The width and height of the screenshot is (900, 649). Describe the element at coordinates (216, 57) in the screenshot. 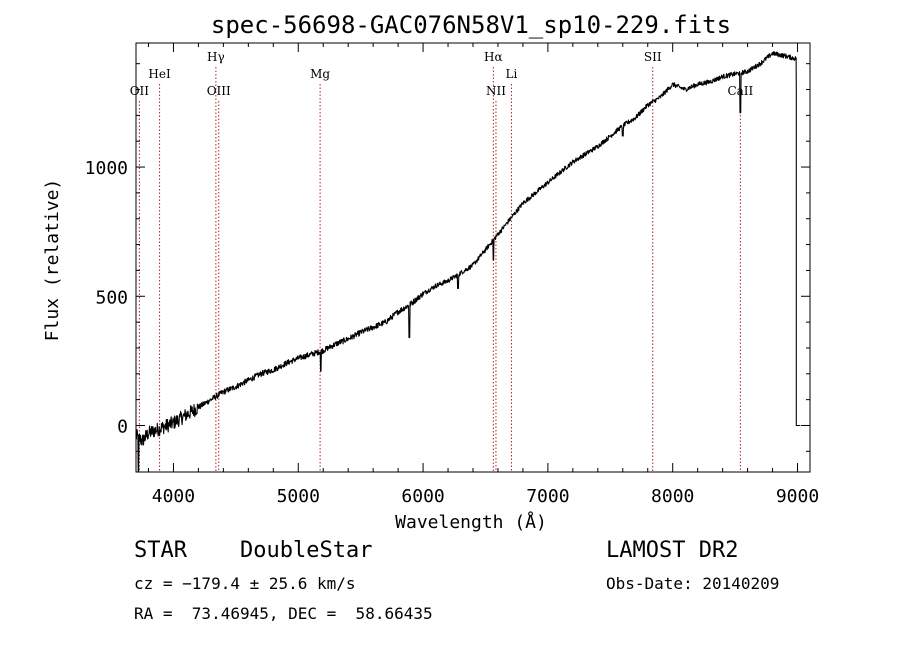

I see `line-marker-label: Hγ` at that location.